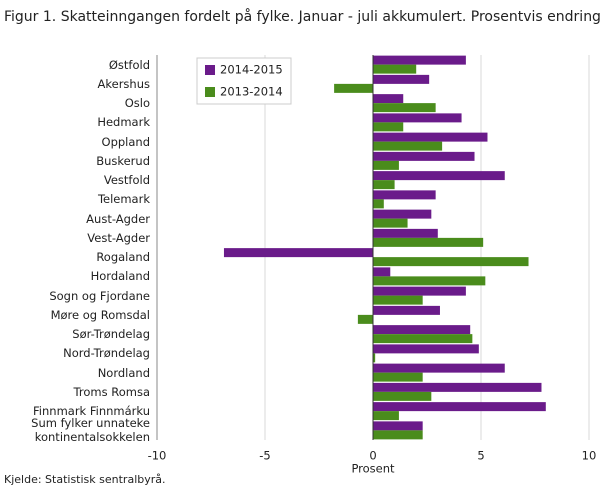  I want to click on y-tick-label: Vestfold, so click(126, 180).